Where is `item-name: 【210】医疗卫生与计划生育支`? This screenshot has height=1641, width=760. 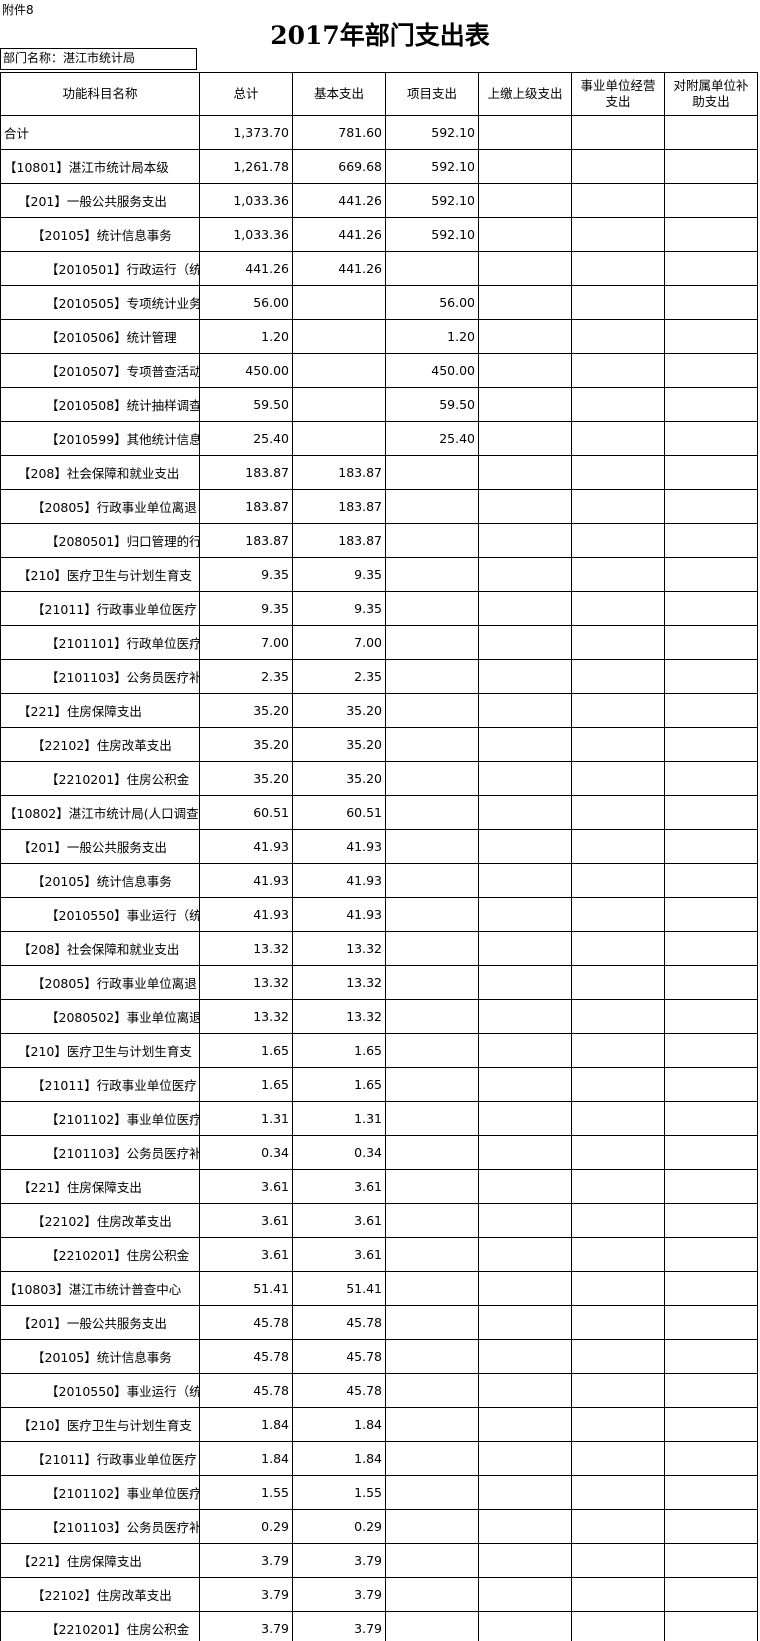 item-name: 【210】医疗卫生与计划生育支 is located at coordinates (100, 1050).